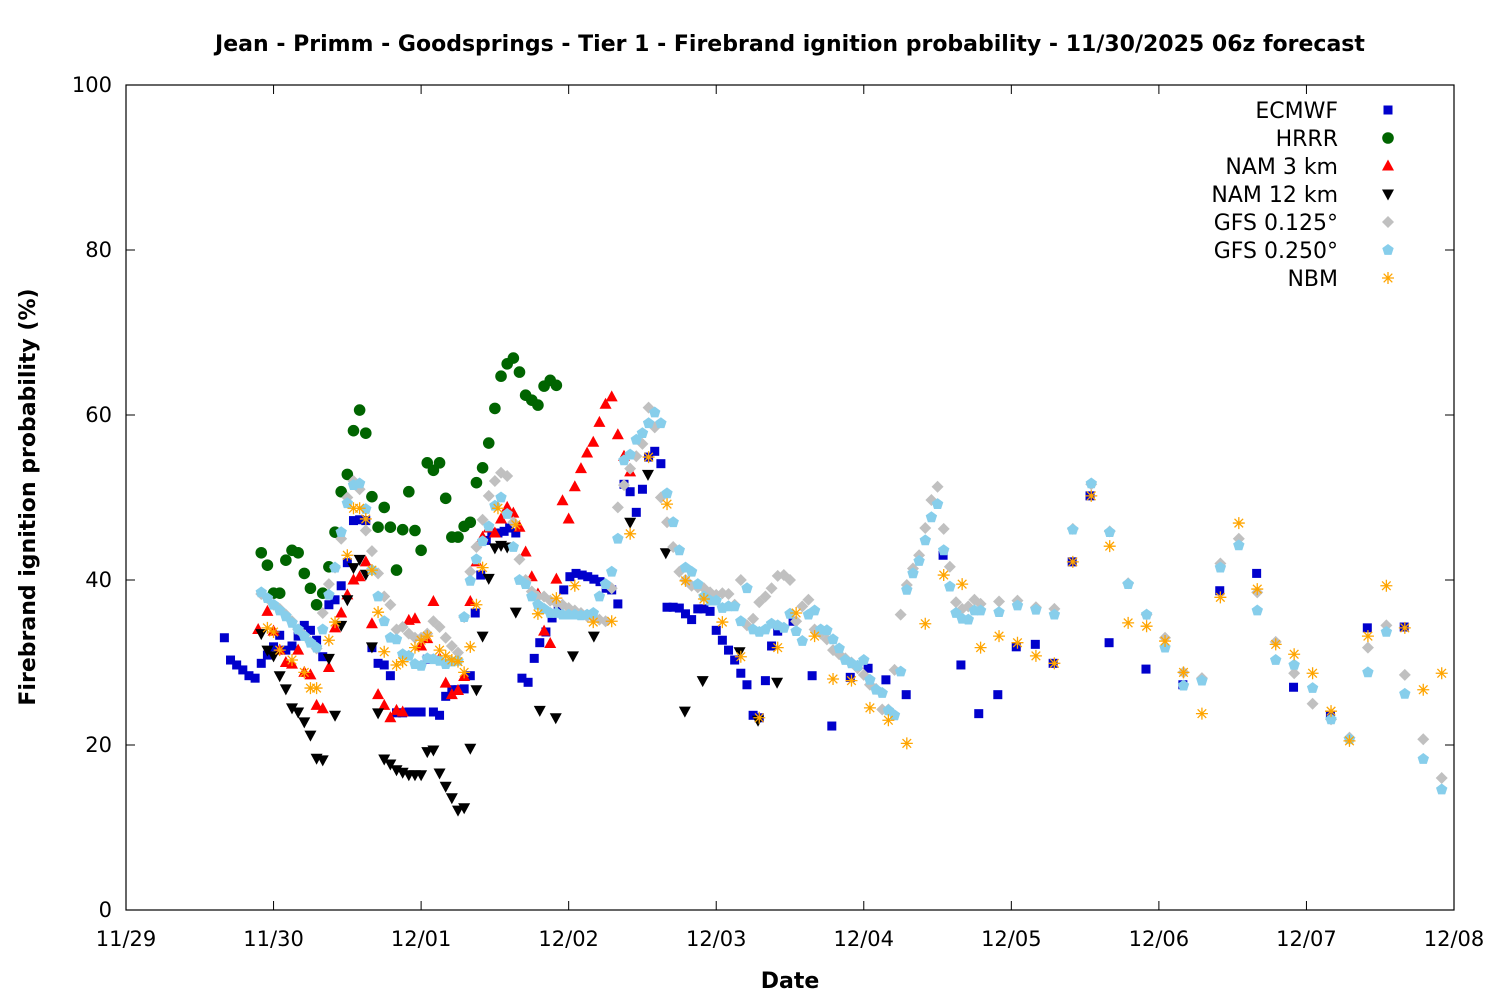 Image resolution: width=1500 pixels, height=1004 pixels. Describe the element at coordinates (421, 939) in the screenshot. I see `x-tick-label: 12/01` at that location.